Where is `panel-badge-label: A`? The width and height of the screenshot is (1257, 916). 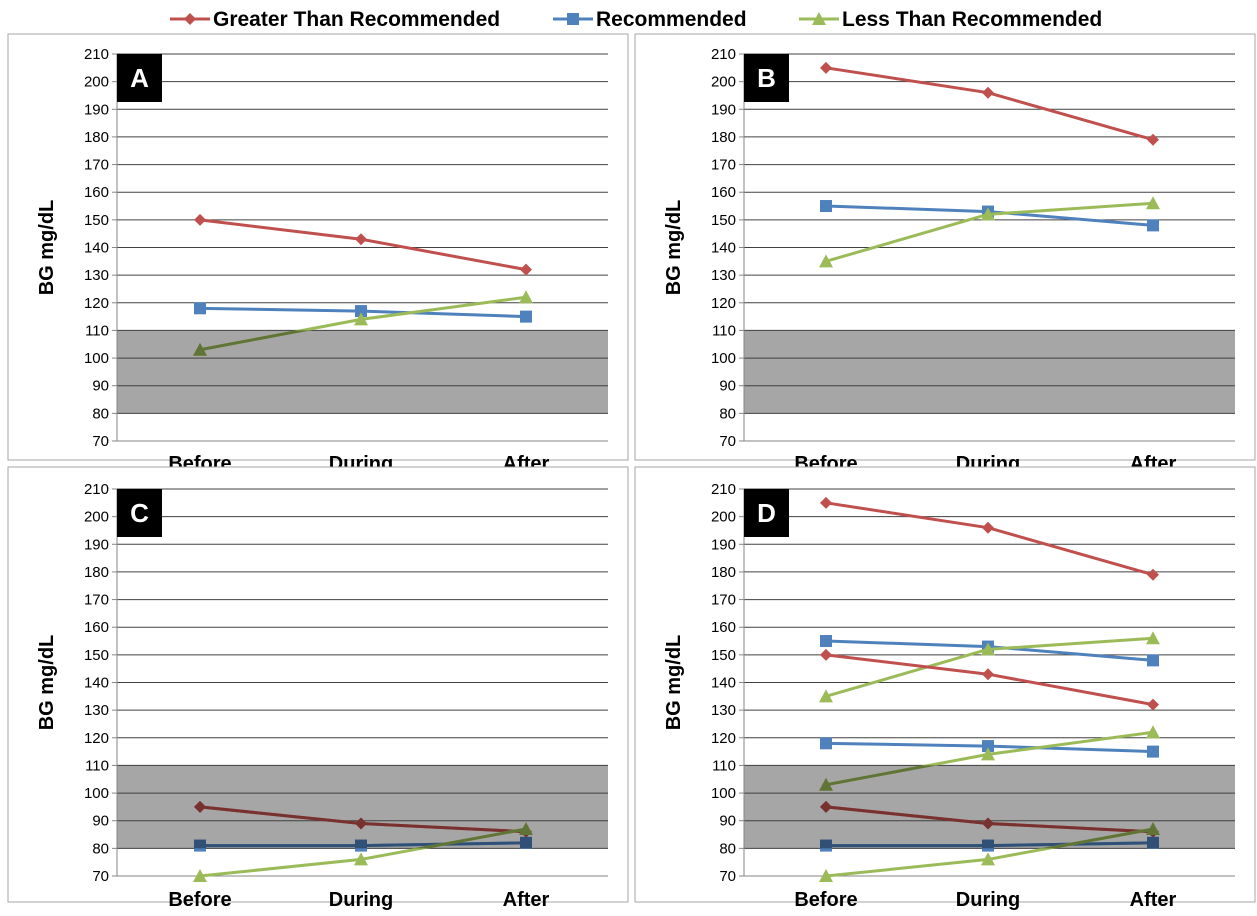
panel-badge-label: A is located at coordinates (139, 78).